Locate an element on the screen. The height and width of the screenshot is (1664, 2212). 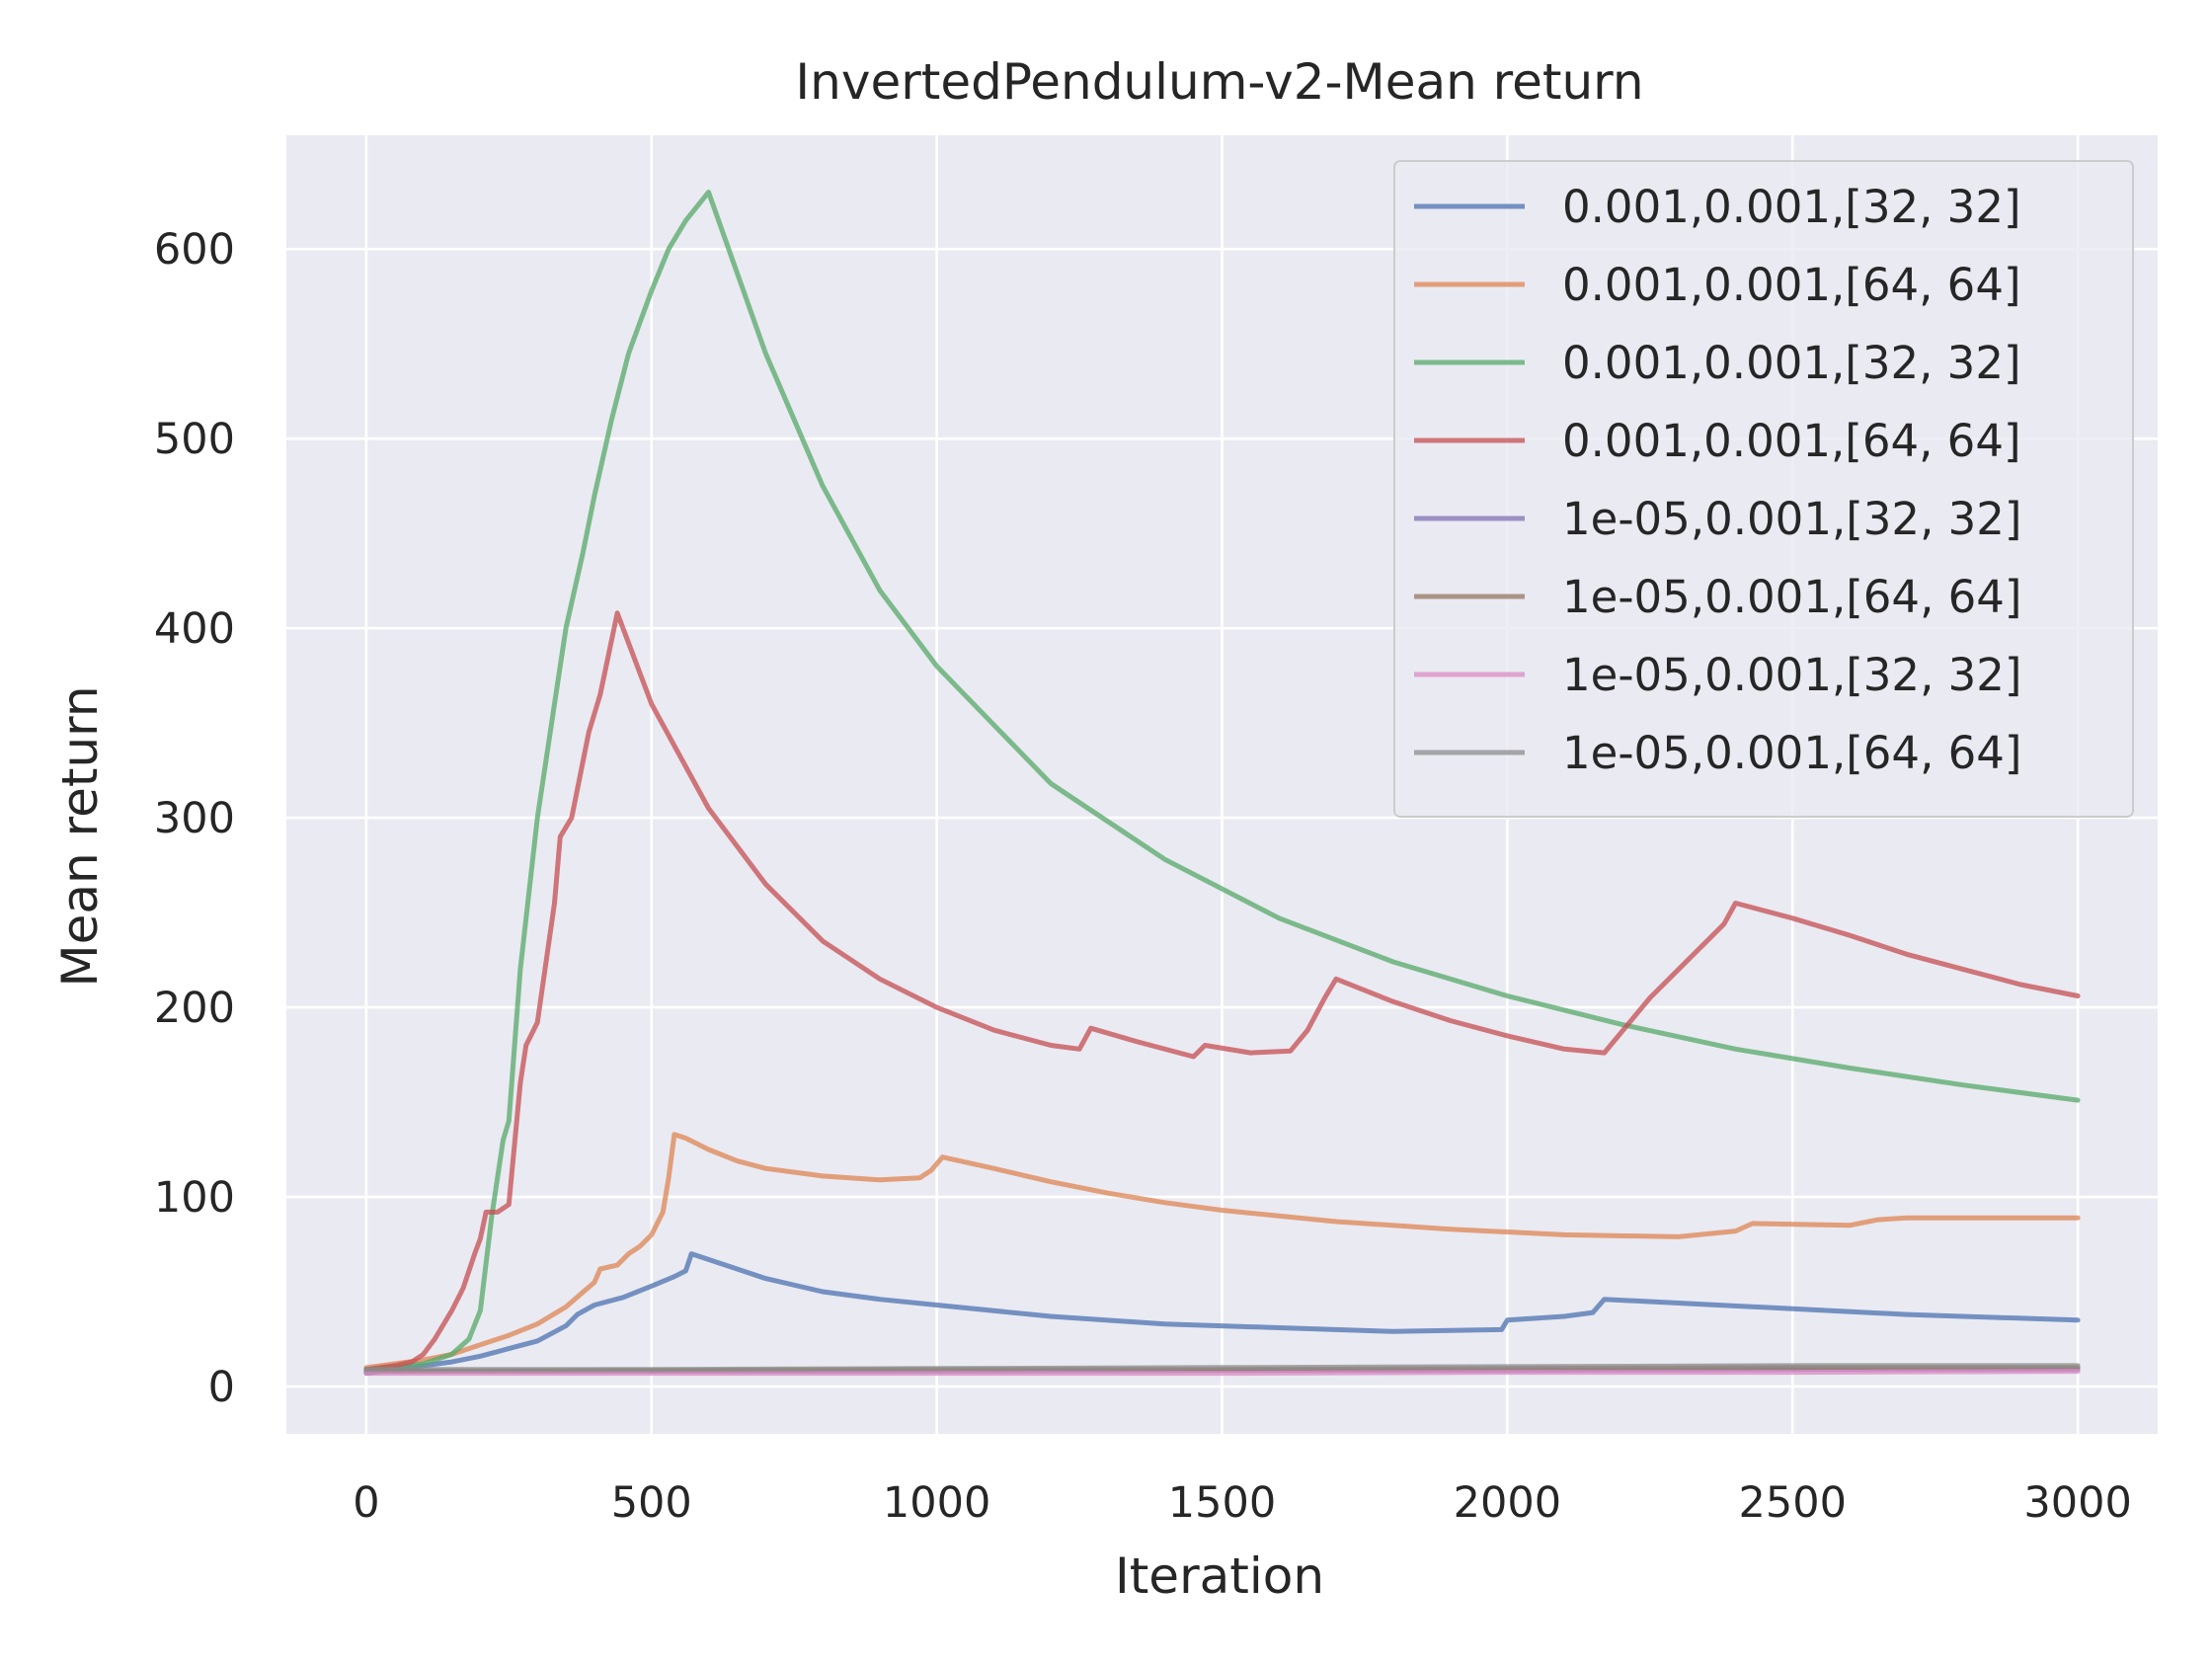
y-tick-label: 100 is located at coordinates (195, 1198).